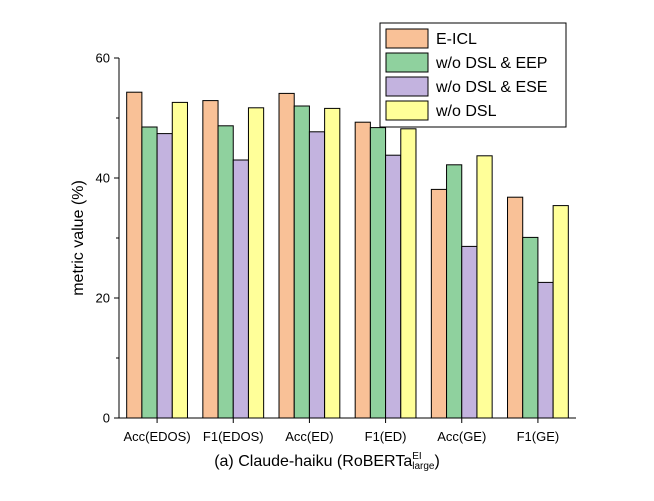 The height and width of the screenshot is (501, 654). I want to click on y-tick-label: 20, so click(103, 298).